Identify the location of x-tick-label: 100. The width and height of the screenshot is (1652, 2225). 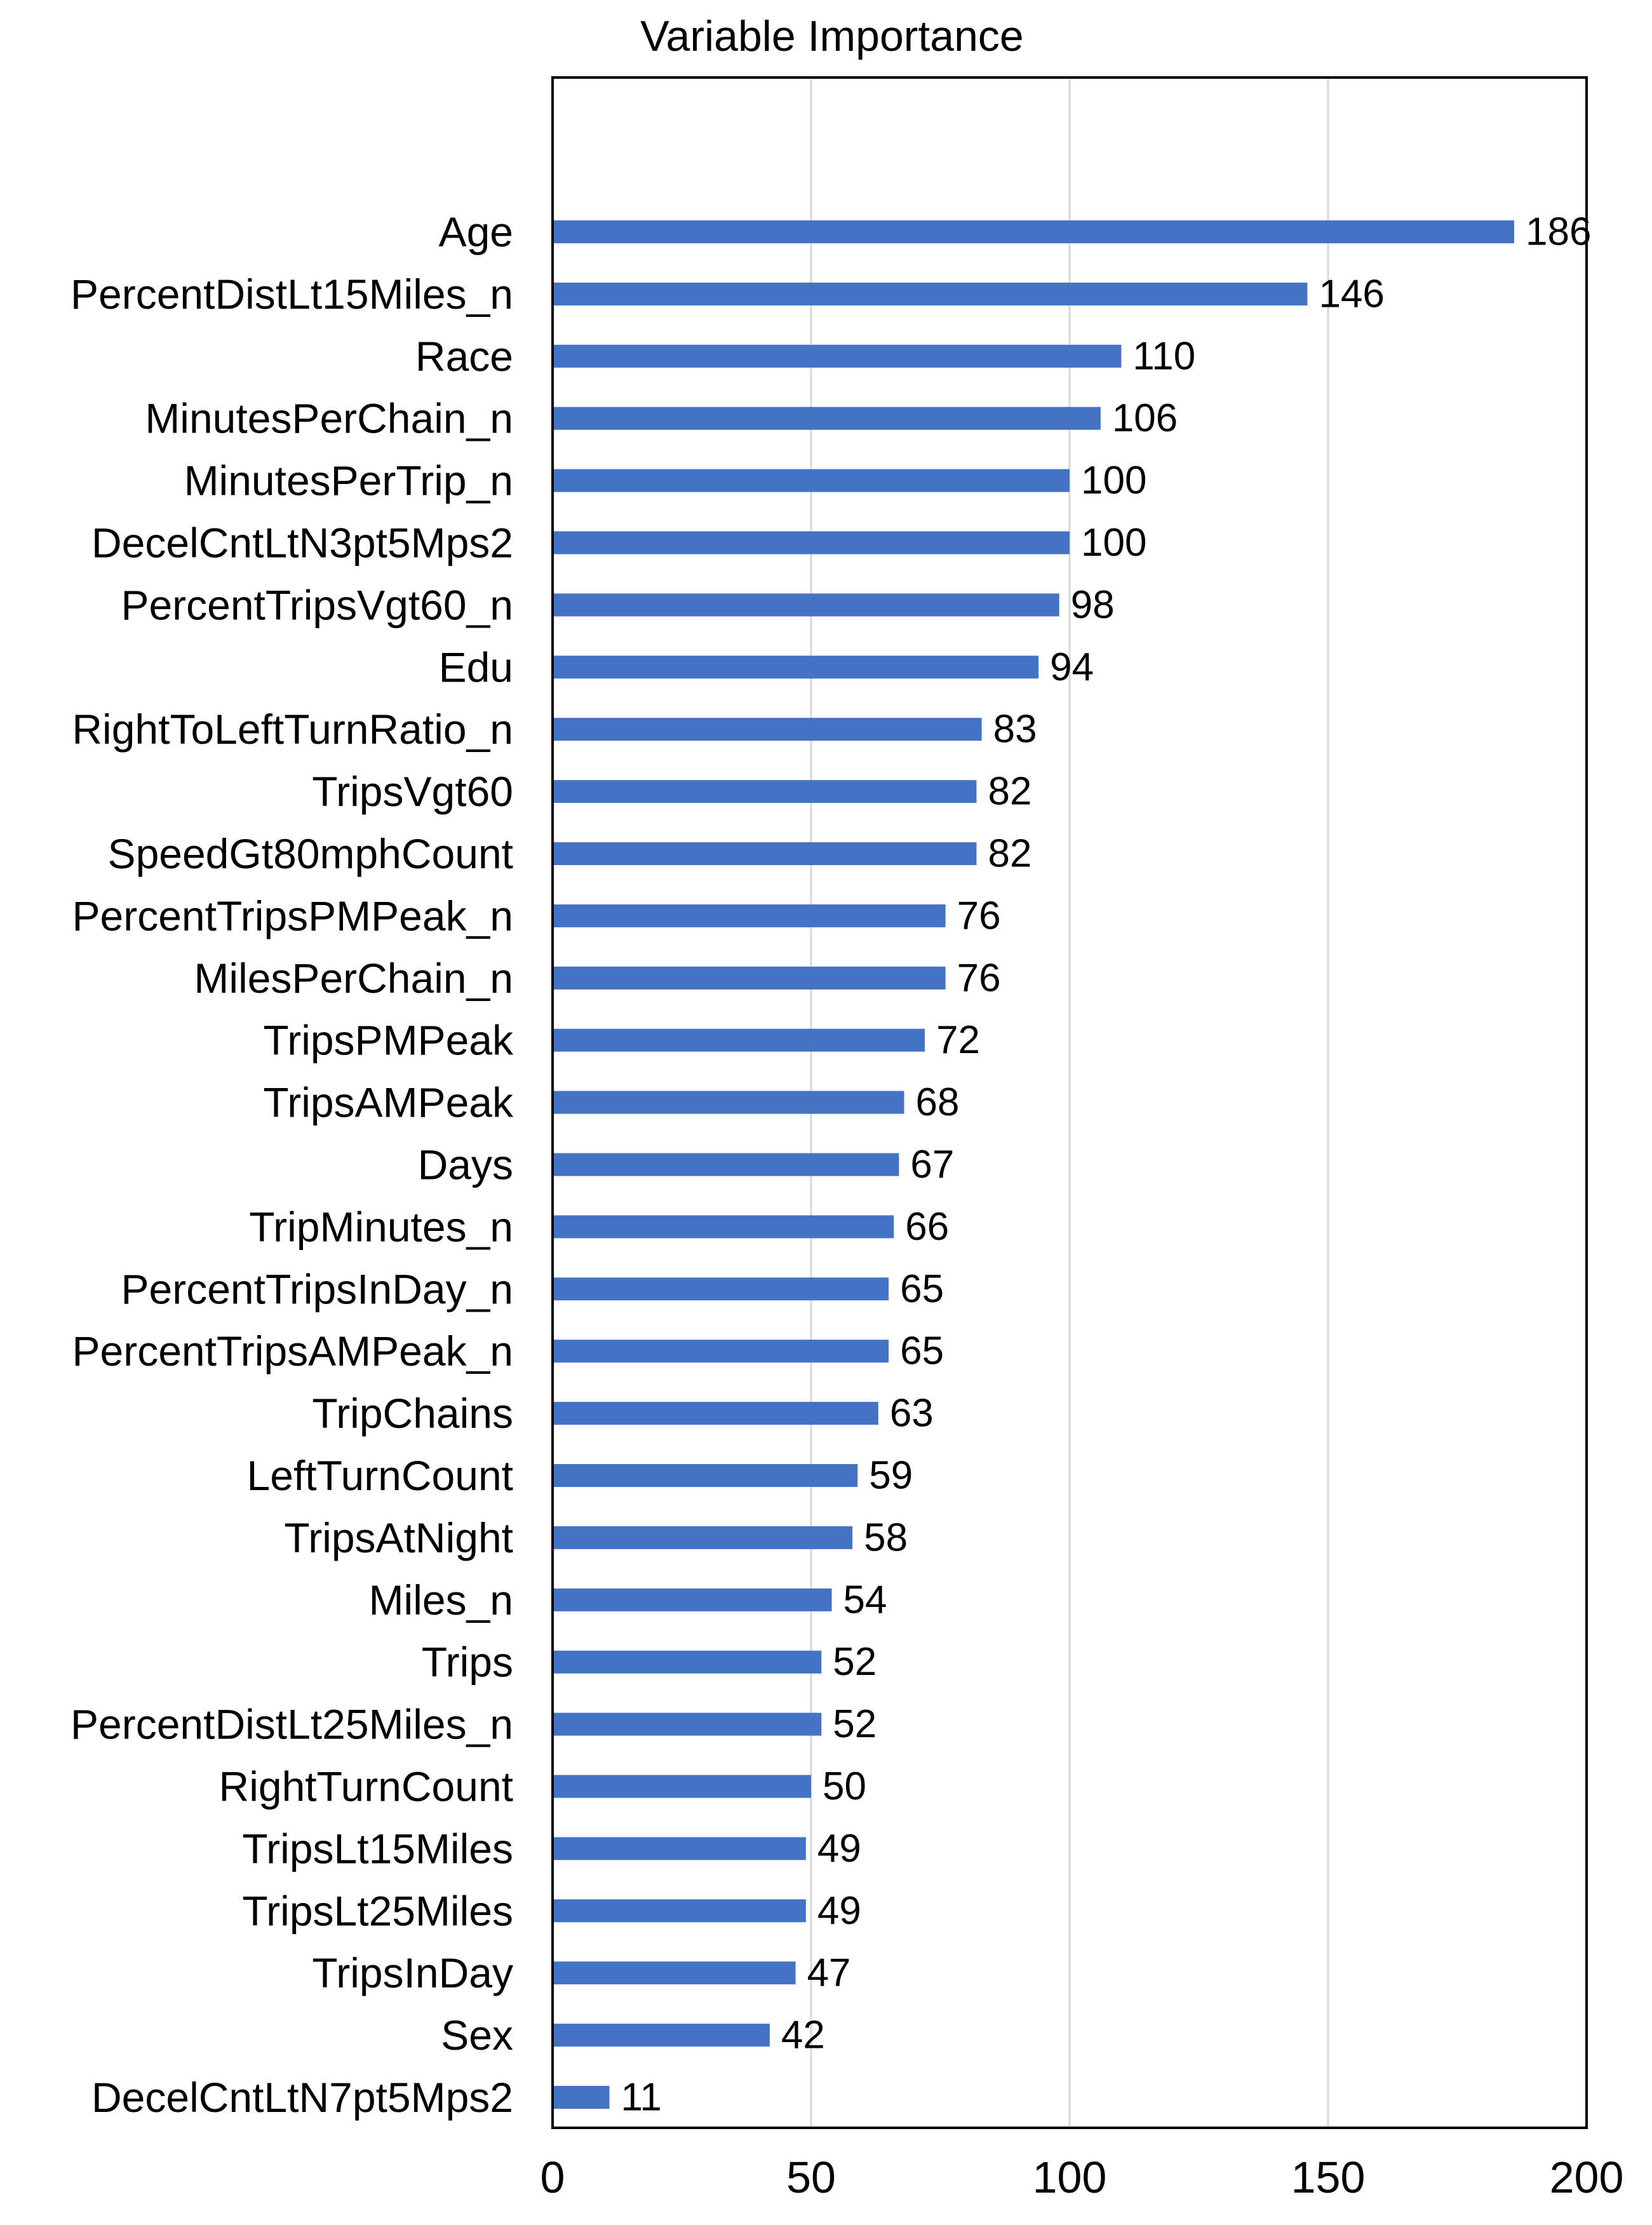
(1070, 2177).